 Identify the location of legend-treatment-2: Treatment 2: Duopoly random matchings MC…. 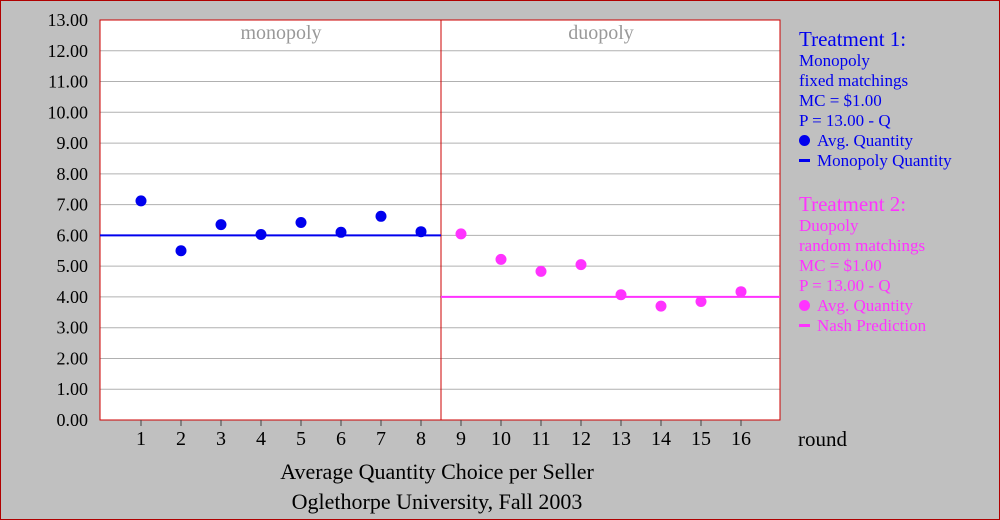
(899, 264).